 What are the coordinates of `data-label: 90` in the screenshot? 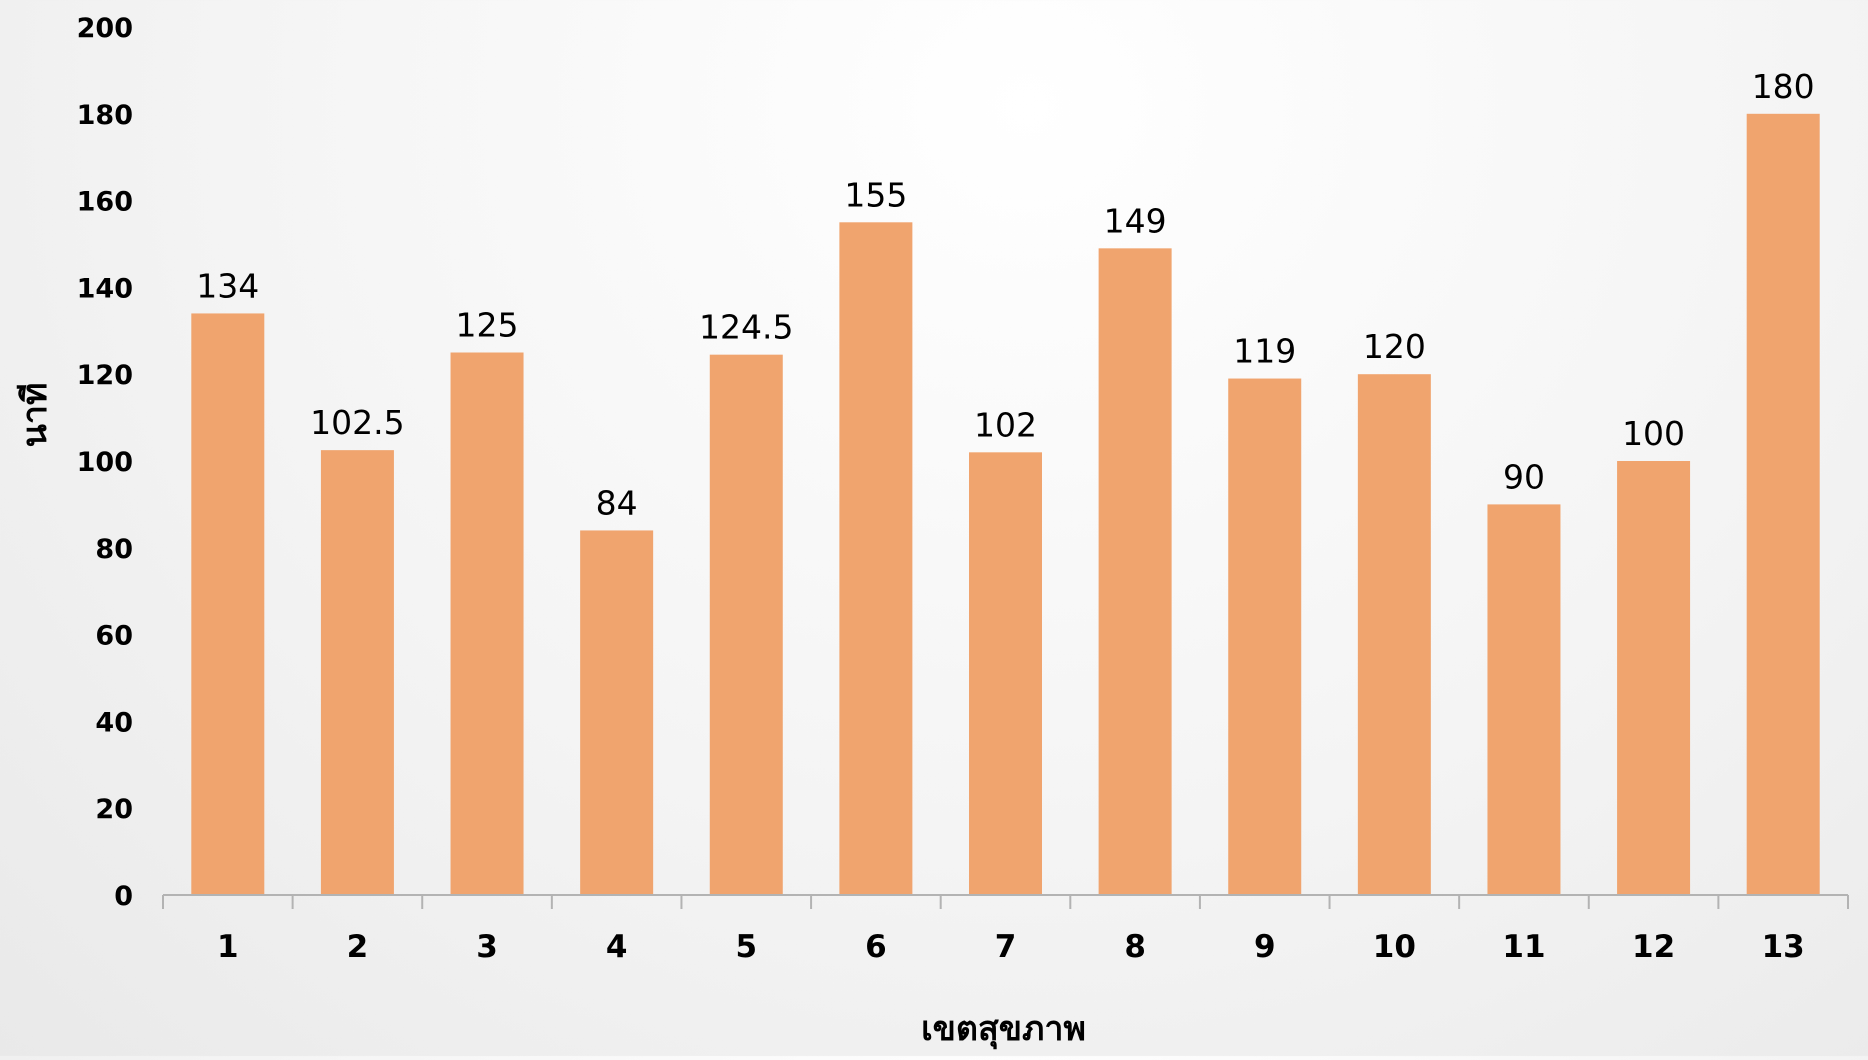 It's located at (1524, 476).